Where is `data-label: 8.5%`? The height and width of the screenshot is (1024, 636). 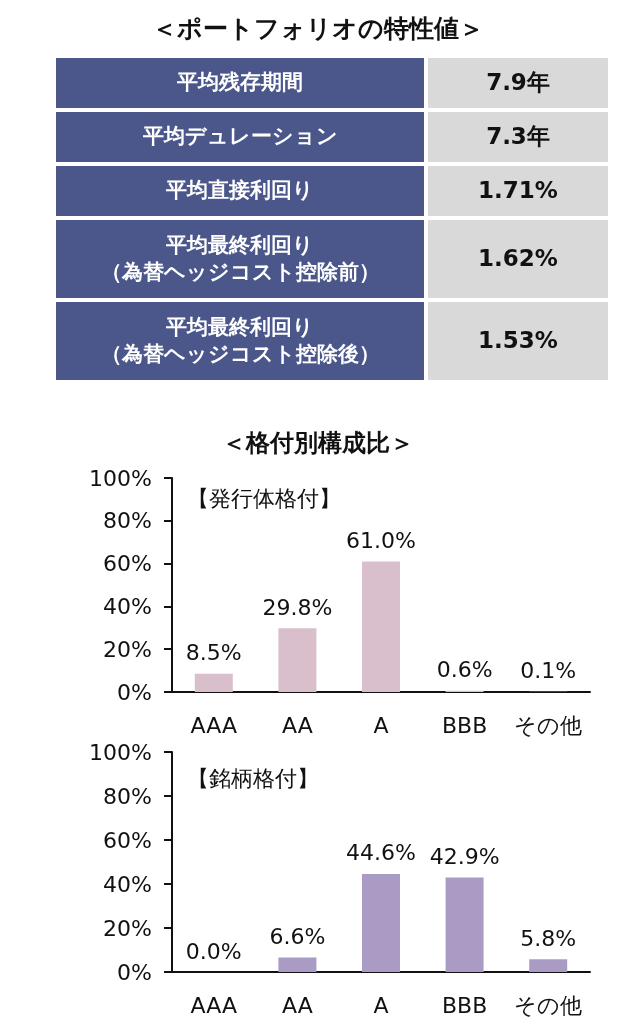
data-label: 8.5% is located at coordinates (213, 653).